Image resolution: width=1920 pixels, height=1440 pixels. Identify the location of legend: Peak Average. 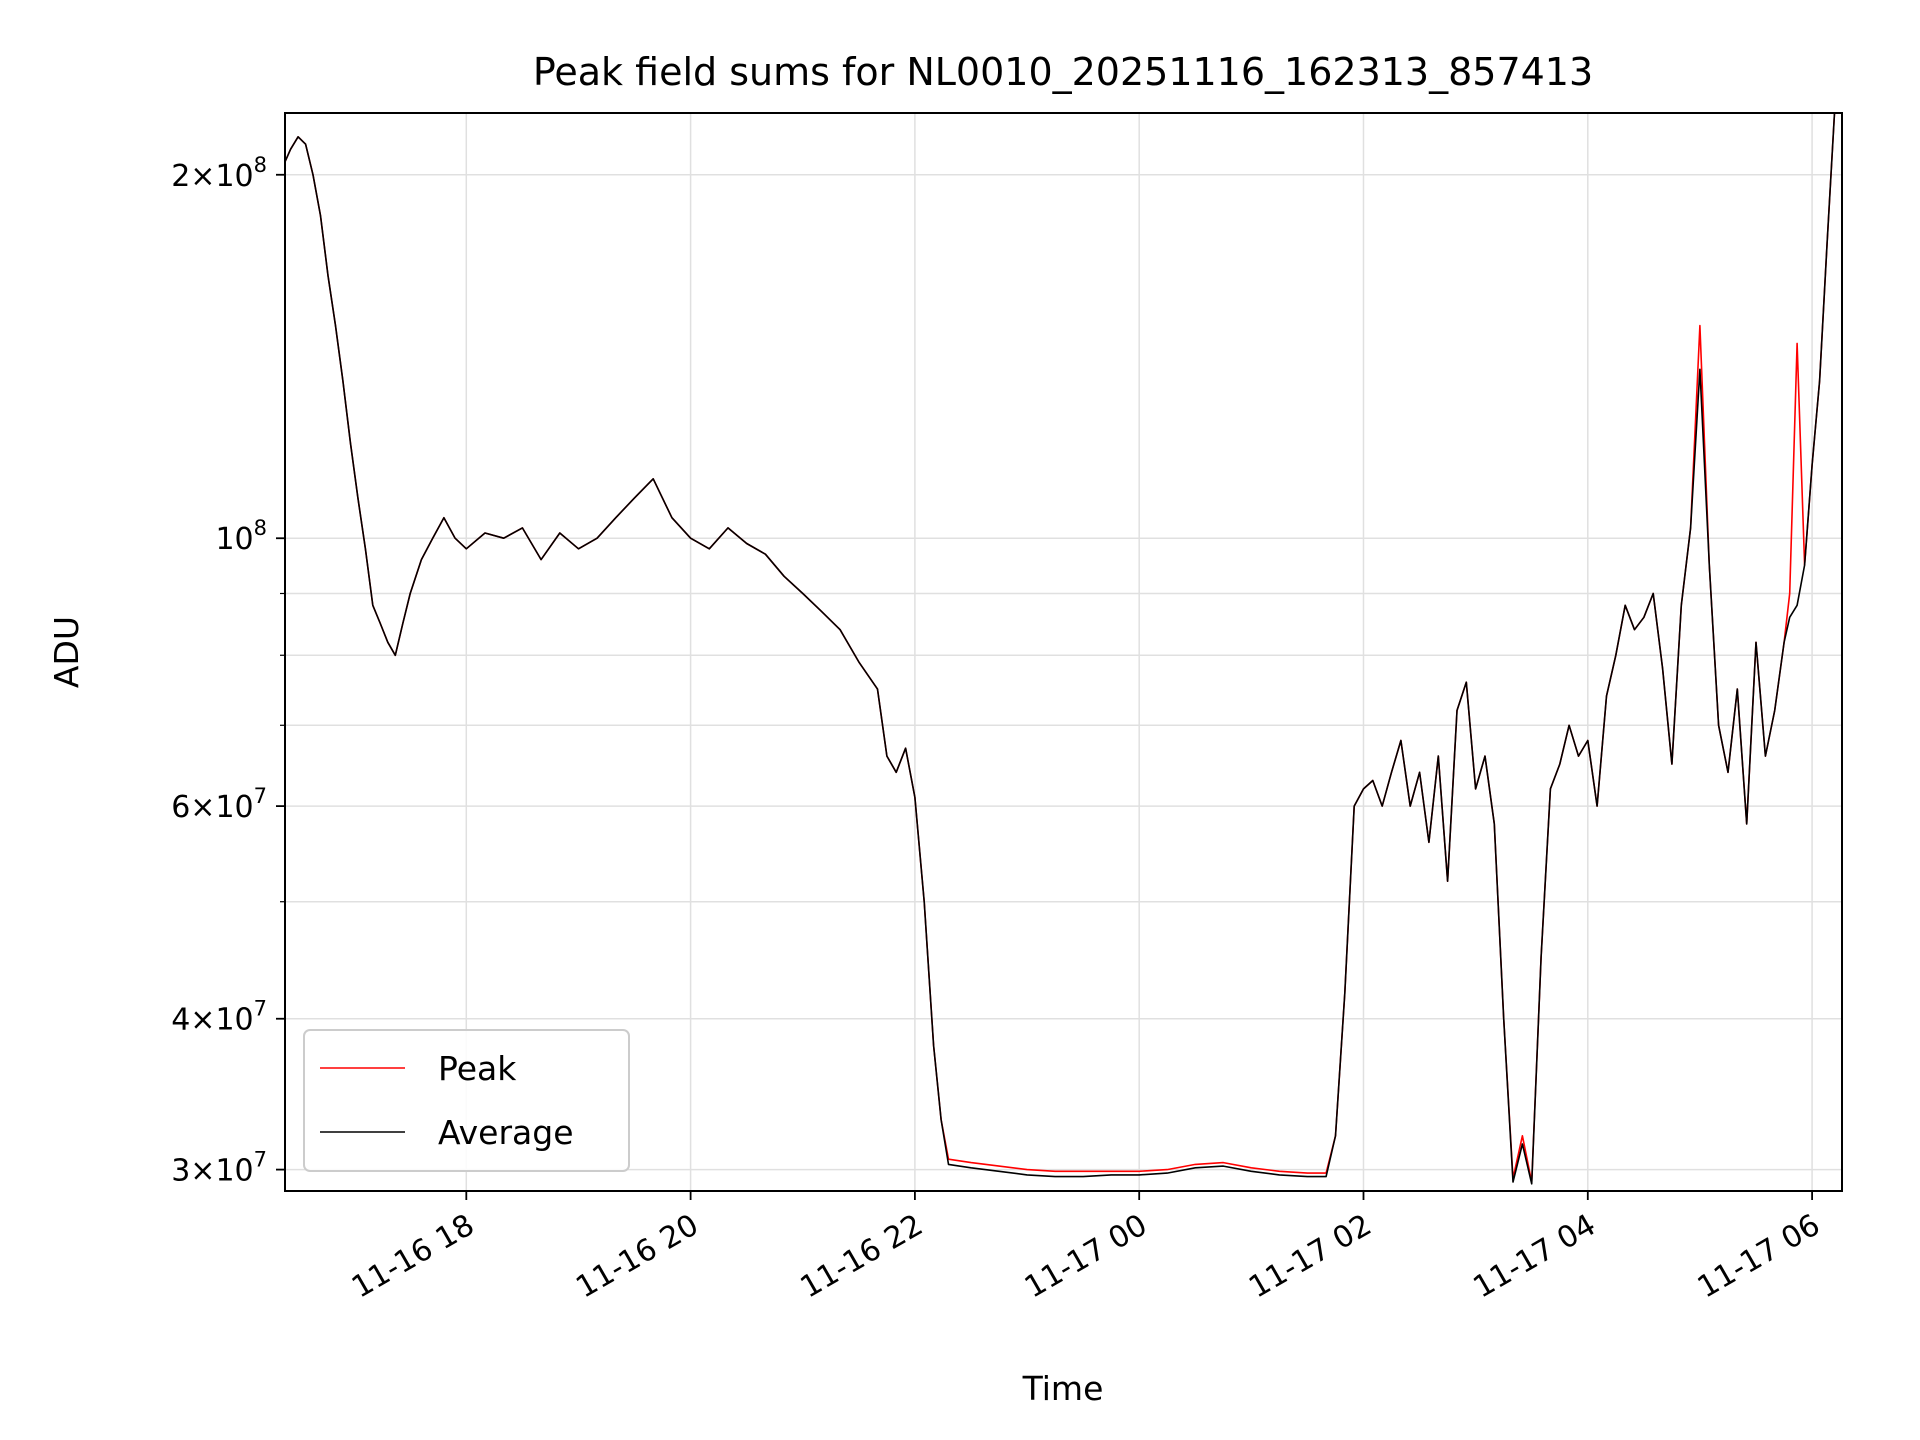
(466, 1100).